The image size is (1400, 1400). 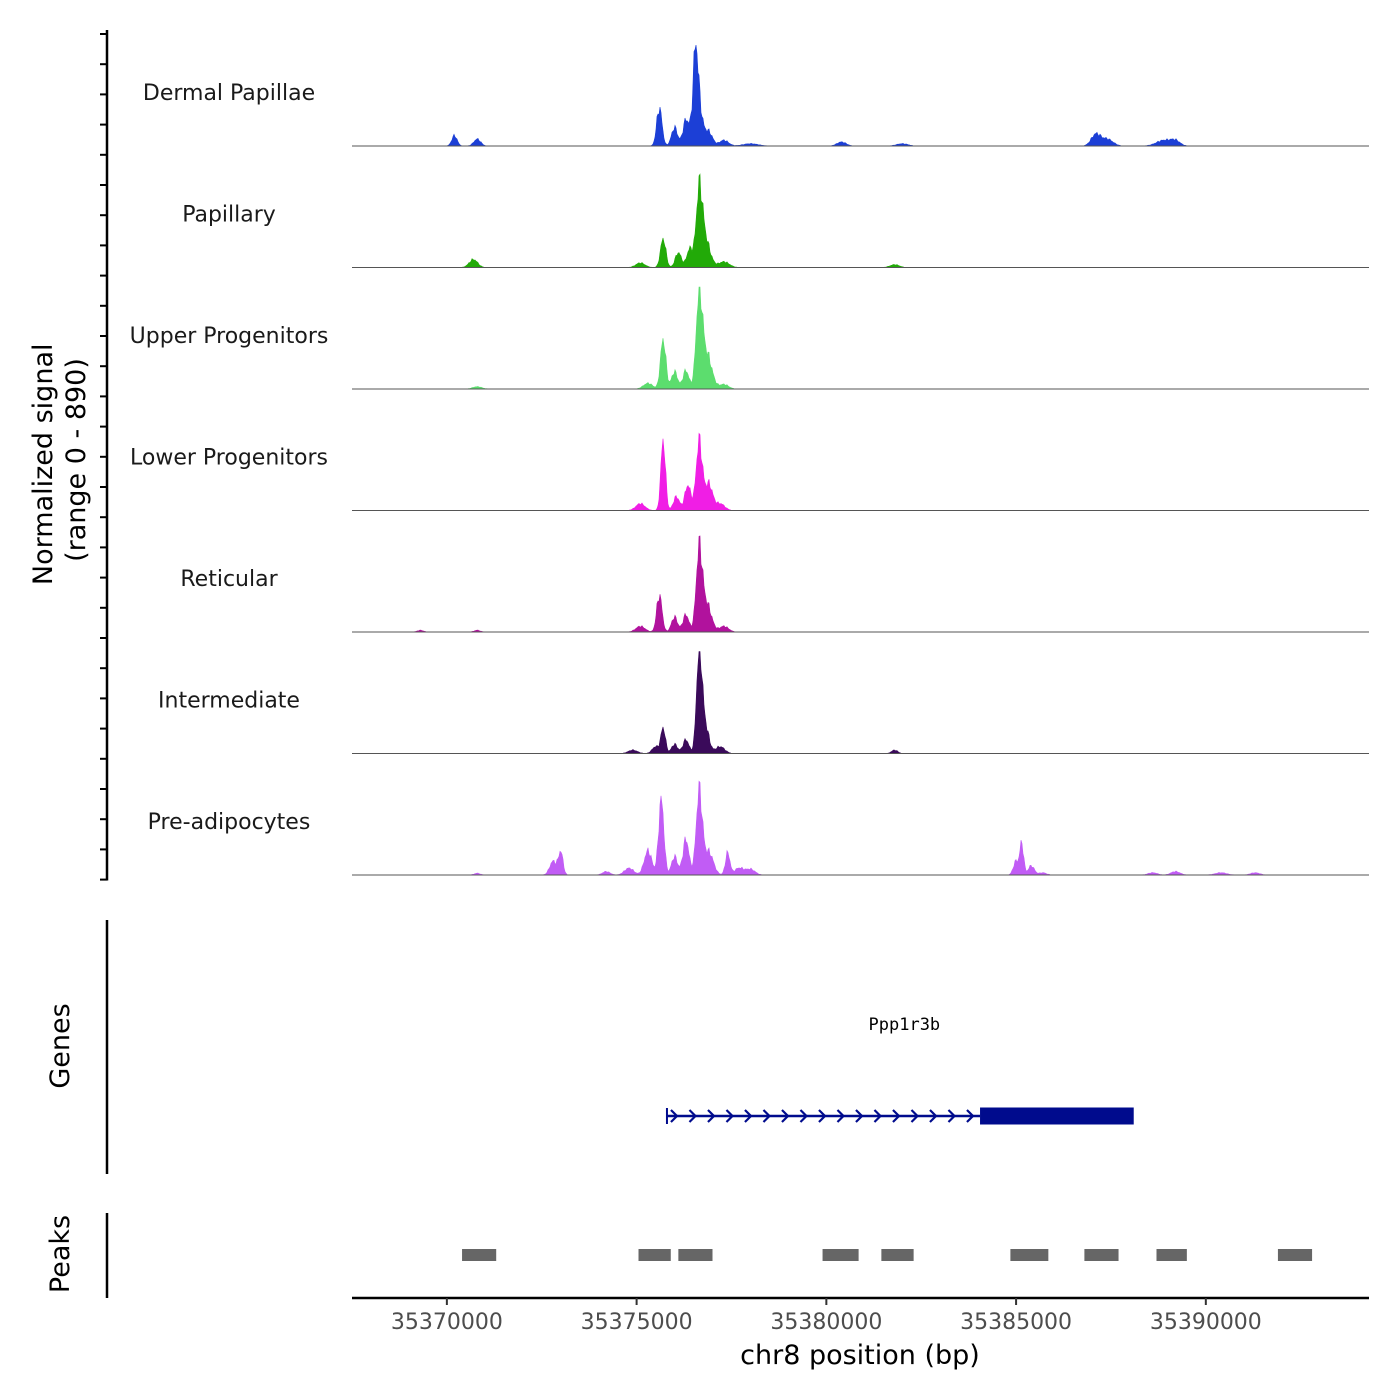 What do you see at coordinates (899, 1070) in the screenshot?
I see `gene-track: Ppp1r3b` at bounding box center [899, 1070].